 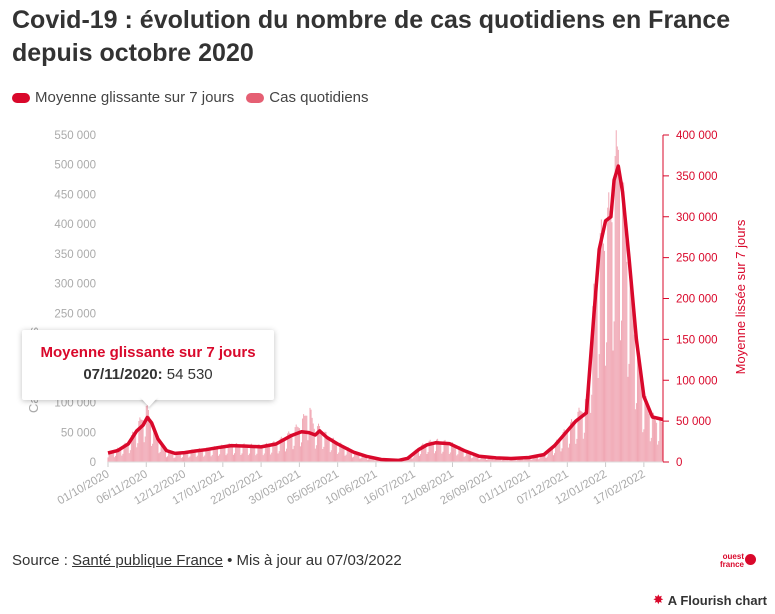 I want to click on tooltip-value: 54 530, so click(x=189, y=374).